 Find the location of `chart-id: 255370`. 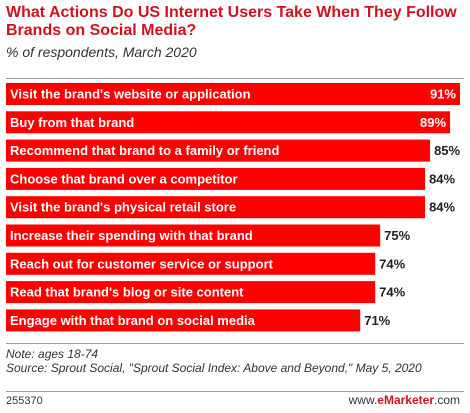

chart-id: 255370 is located at coordinates (24, 401).